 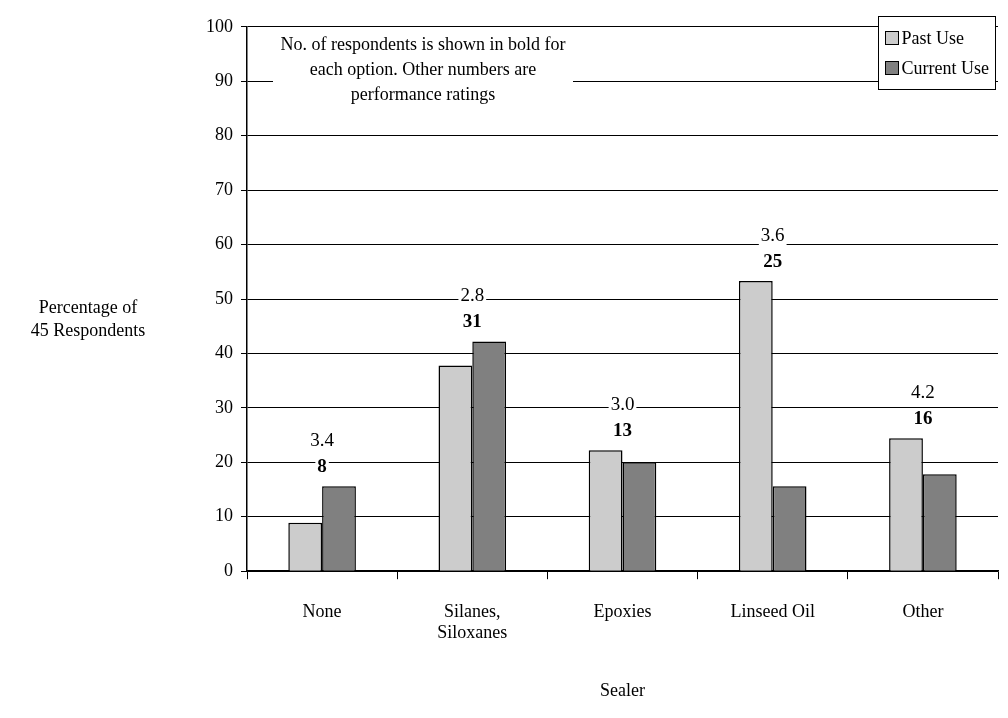 What do you see at coordinates (472, 295) in the screenshot?
I see `annotation: 2.8` at bounding box center [472, 295].